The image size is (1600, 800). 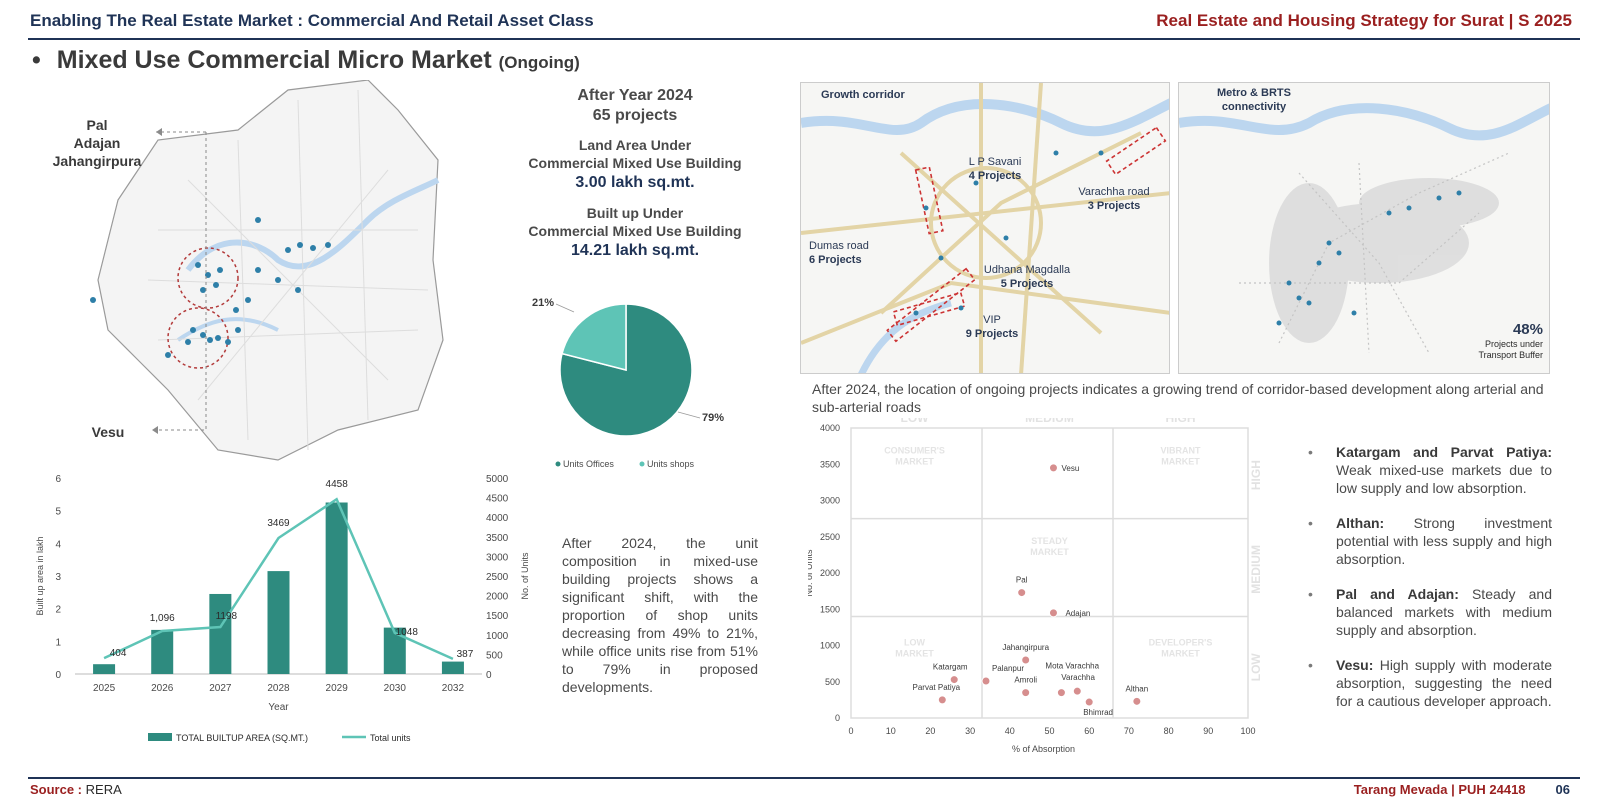 What do you see at coordinates (635, 145) in the screenshot?
I see `land-label-1: Land Area Under` at bounding box center [635, 145].